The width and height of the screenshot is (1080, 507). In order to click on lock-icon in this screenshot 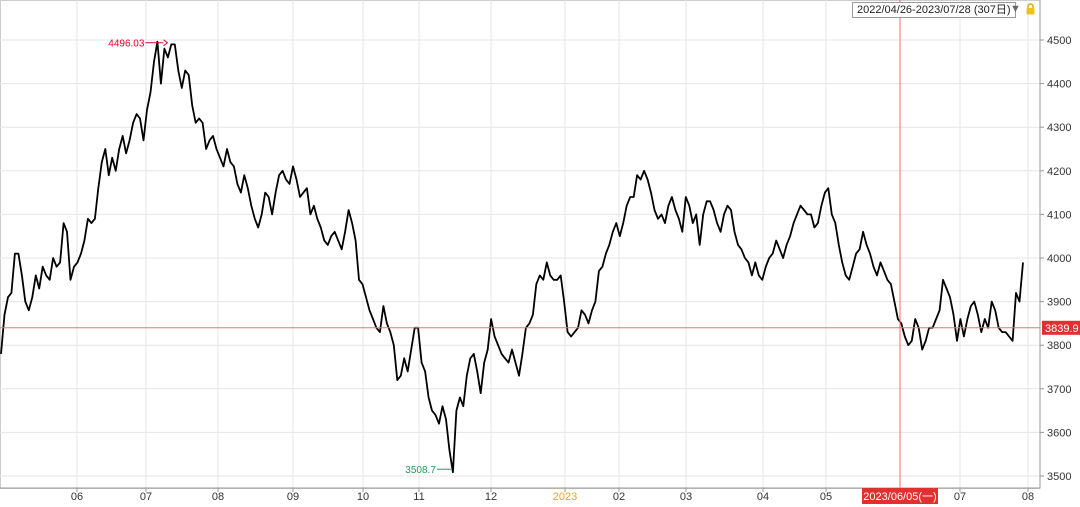, I will do `click(1030, 9)`.